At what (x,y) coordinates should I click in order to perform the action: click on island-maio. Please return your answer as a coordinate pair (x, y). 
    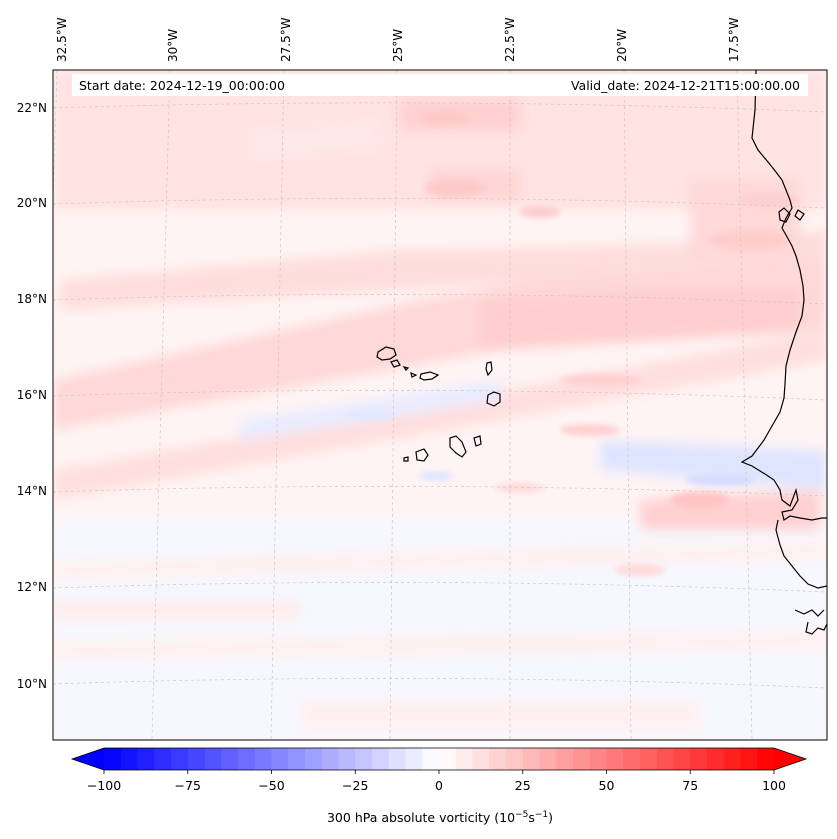
    Looking at the image, I should click on (477, 441).